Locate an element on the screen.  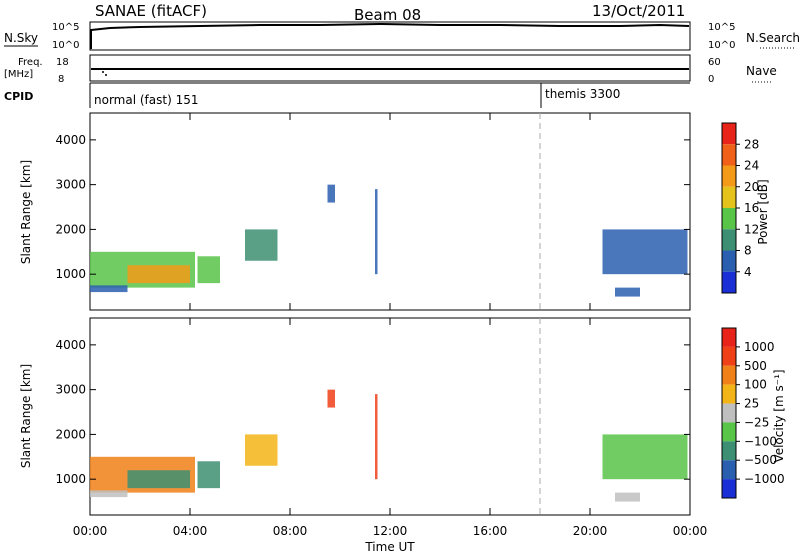
power-colorbar-label: Power [dB] is located at coordinates (763, 211).